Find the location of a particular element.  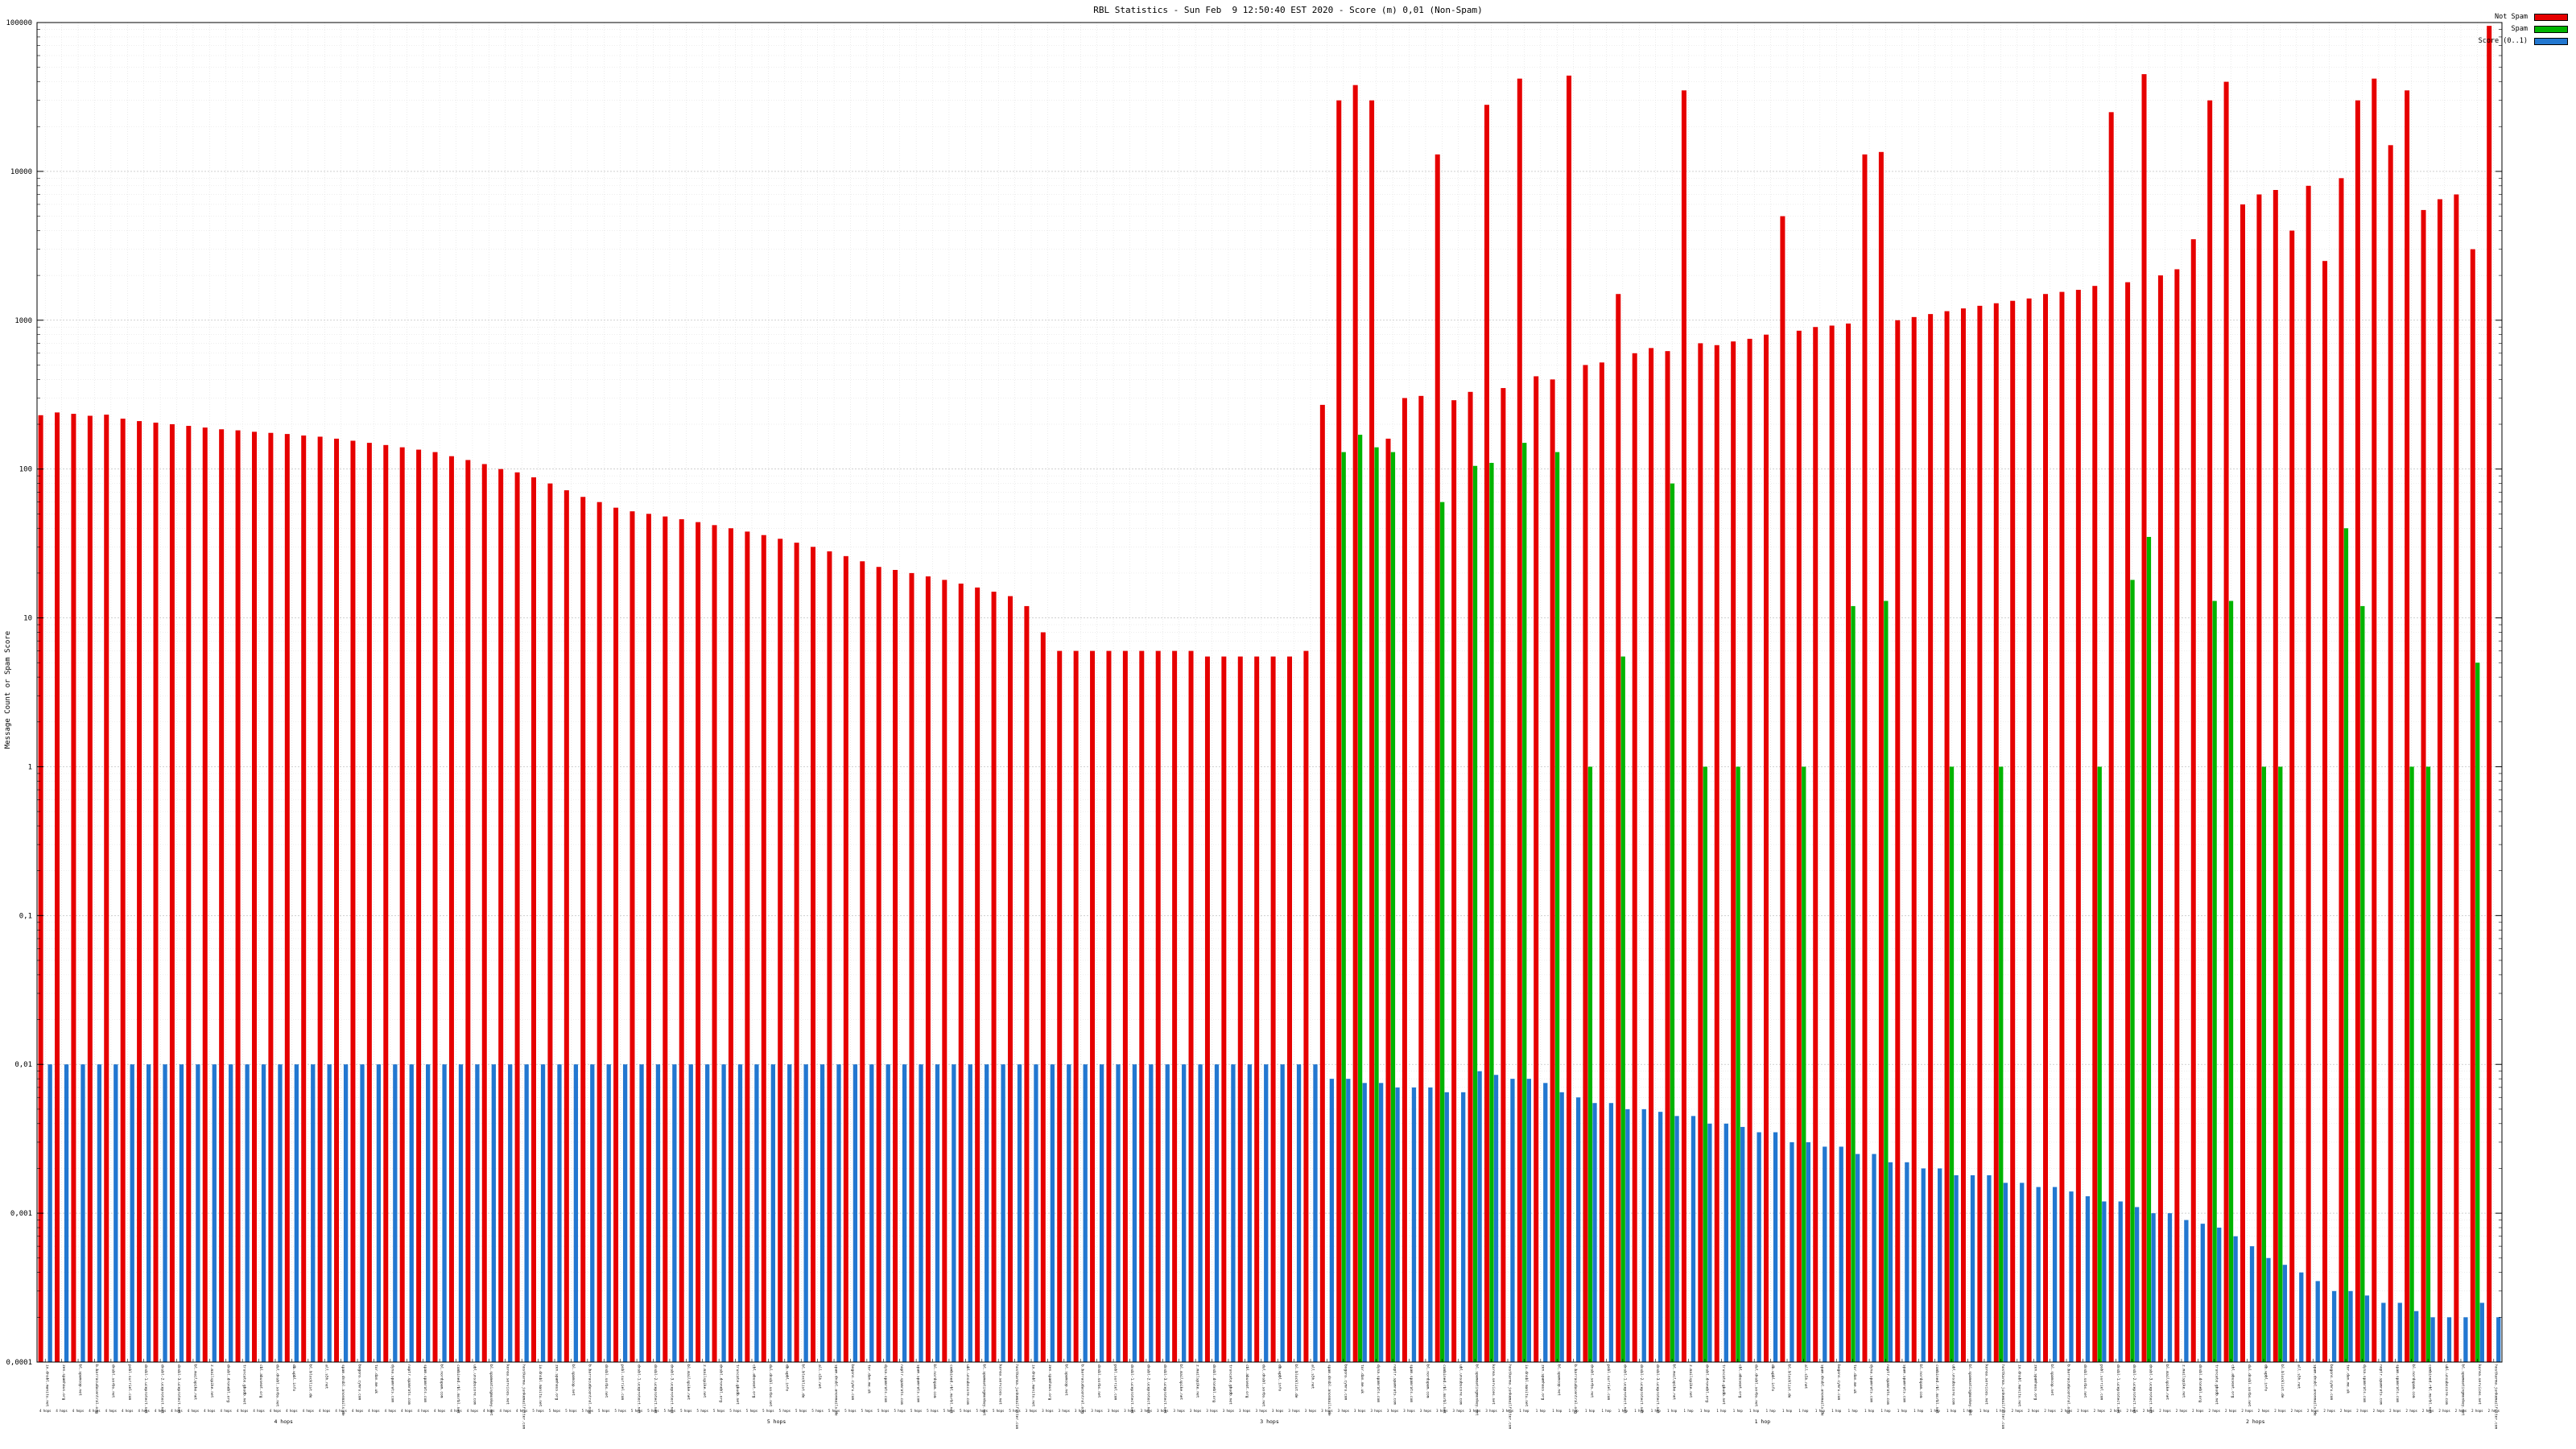

x-tick-label: ubl.unsubscore.com is located at coordinates (474, 1384).